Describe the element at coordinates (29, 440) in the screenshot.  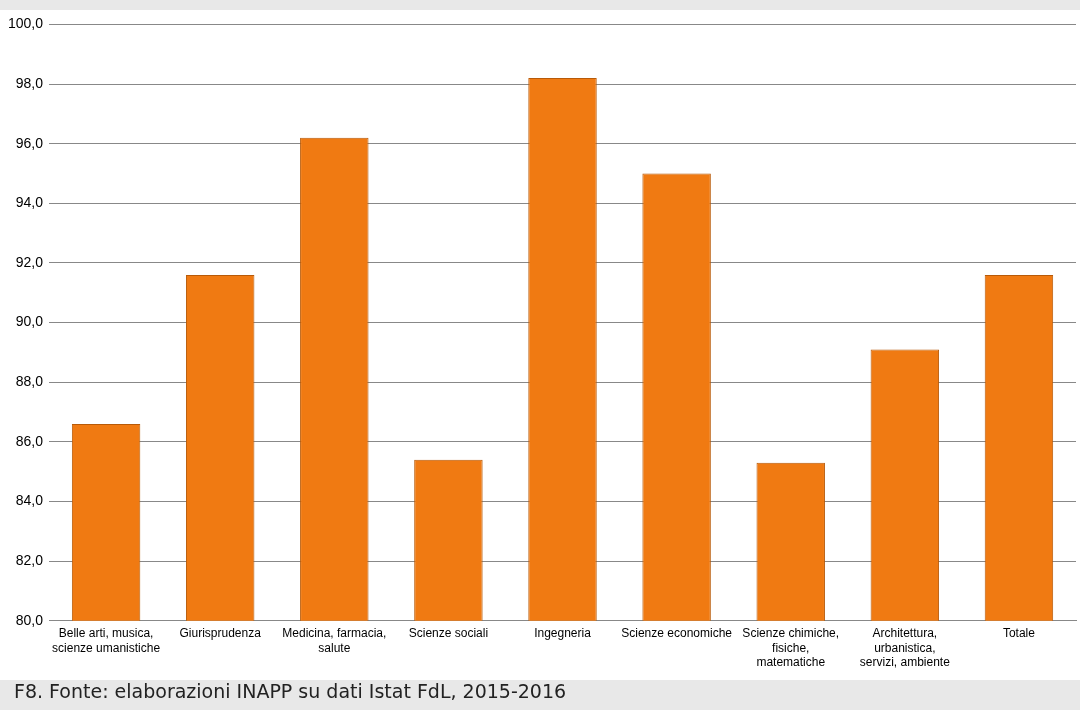
I see `y-tick-label: 86,0` at that location.